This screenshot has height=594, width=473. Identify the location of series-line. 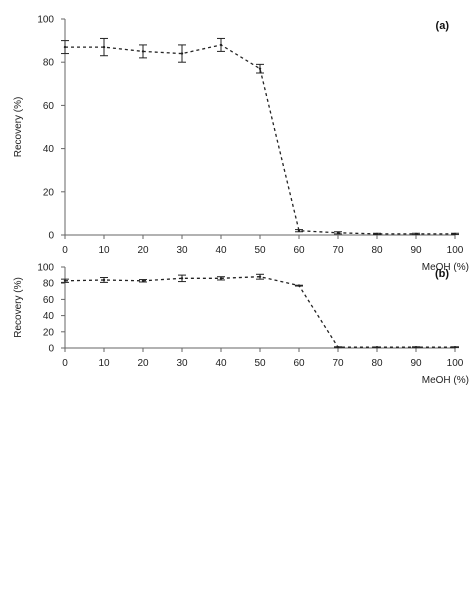
(259, 312).